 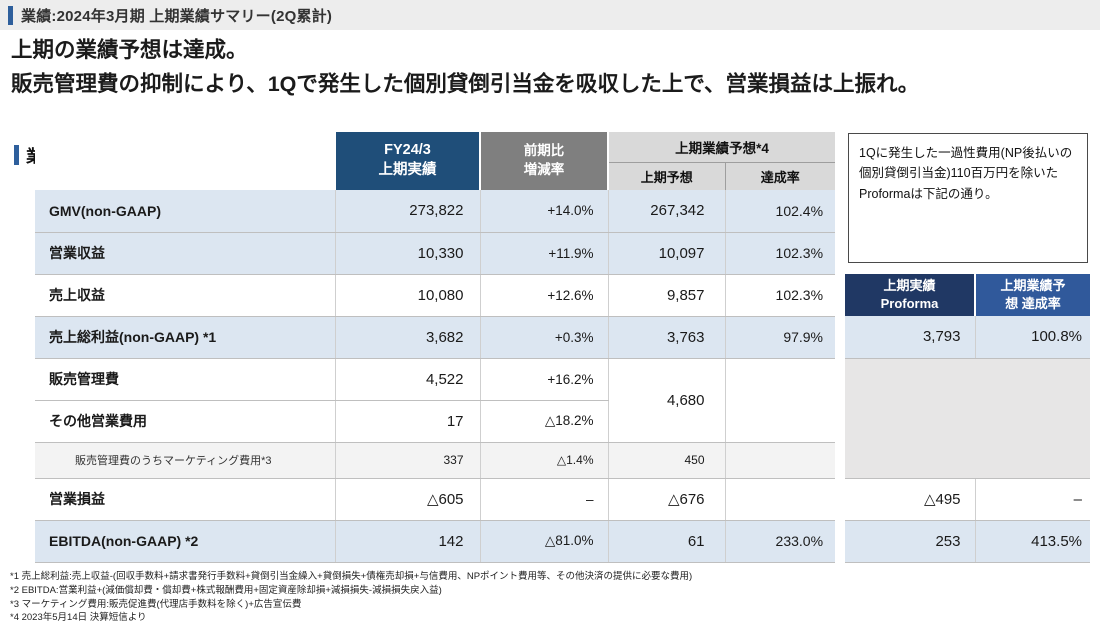 I want to click on cell-achievement: 97.9%, so click(x=780, y=337).